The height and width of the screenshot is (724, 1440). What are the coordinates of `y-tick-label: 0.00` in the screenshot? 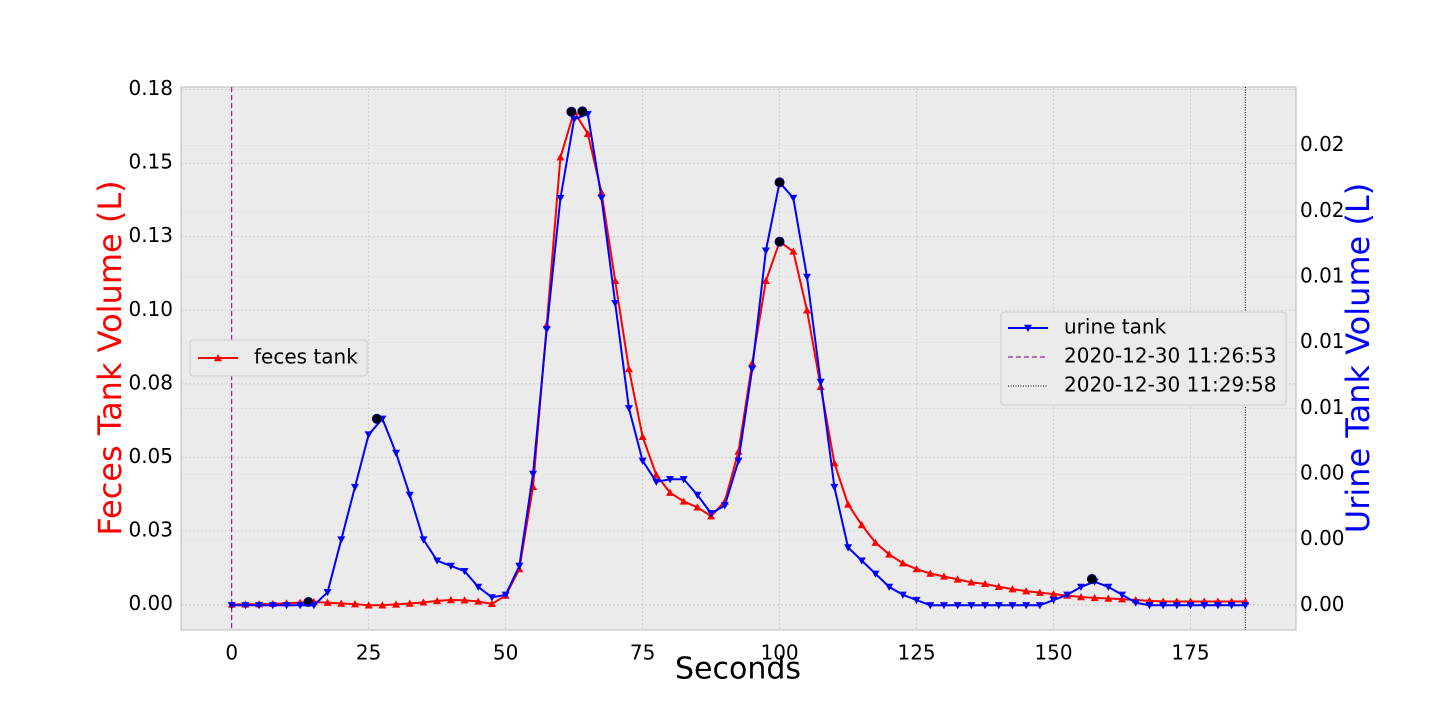 It's located at (150, 603).